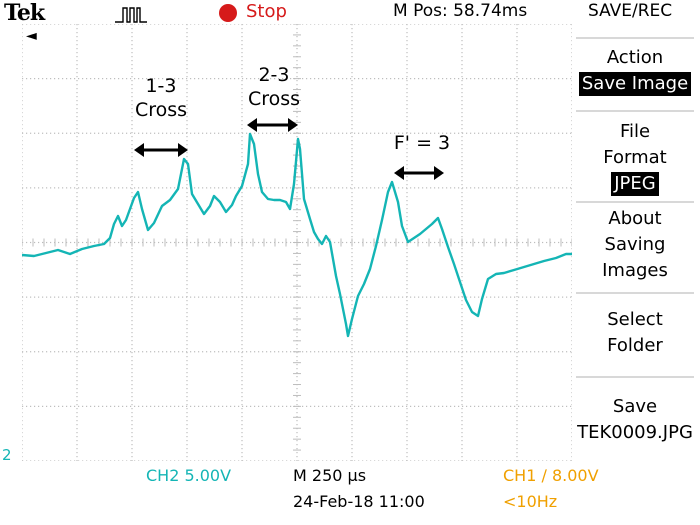 This screenshot has width=700, height=525. Describe the element at coordinates (419, 173) in the screenshot. I see `fprime-arrow-icon` at that location.